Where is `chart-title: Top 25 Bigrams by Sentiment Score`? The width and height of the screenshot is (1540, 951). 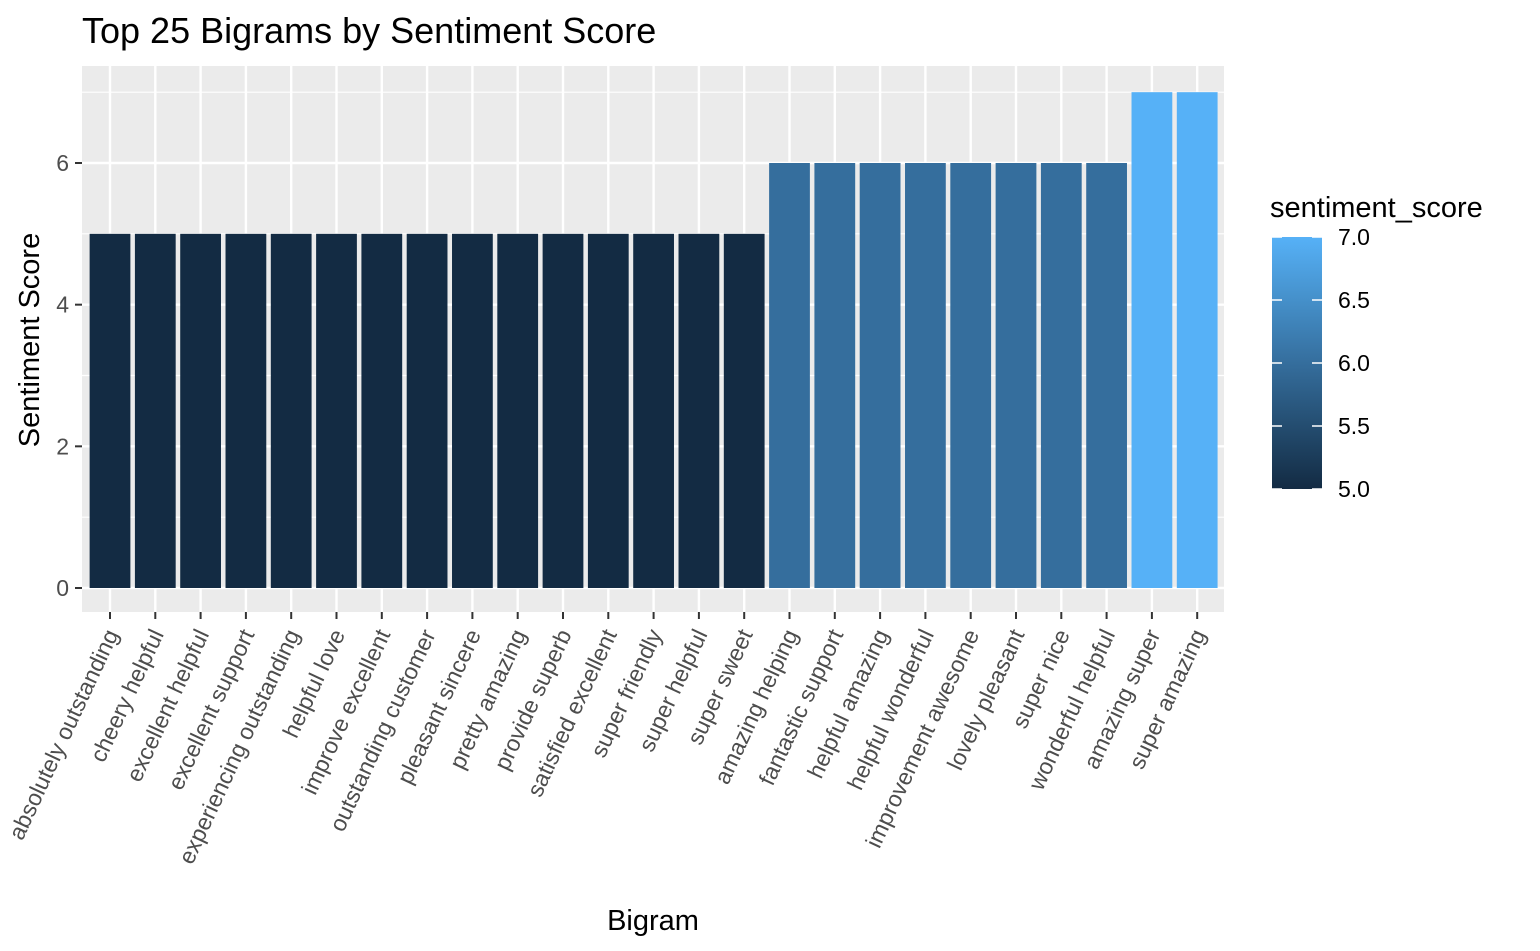
chart-title: Top 25 Bigrams by Sentiment Score is located at coordinates (369, 30).